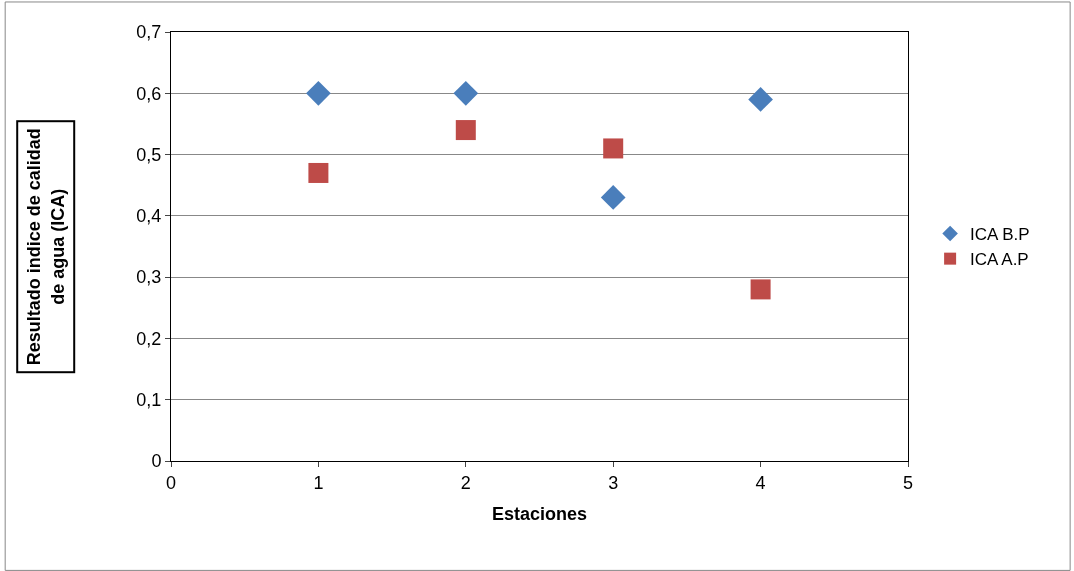 This screenshot has width=1074, height=571. What do you see at coordinates (149, 400) in the screenshot?
I see `y-tick-label: 0,1` at bounding box center [149, 400].